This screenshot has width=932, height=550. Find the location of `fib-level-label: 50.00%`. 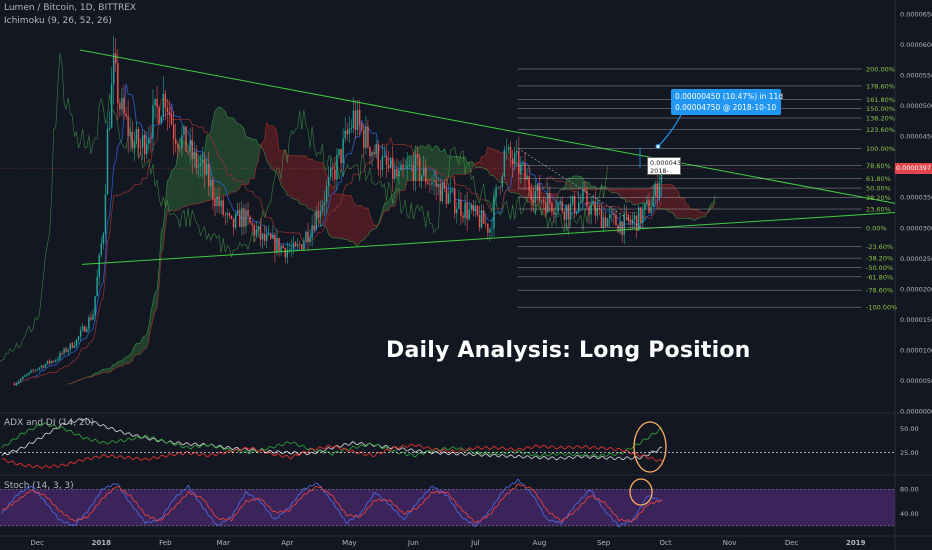

fib-level-label: 50.00% is located at coordinates (878, 189).